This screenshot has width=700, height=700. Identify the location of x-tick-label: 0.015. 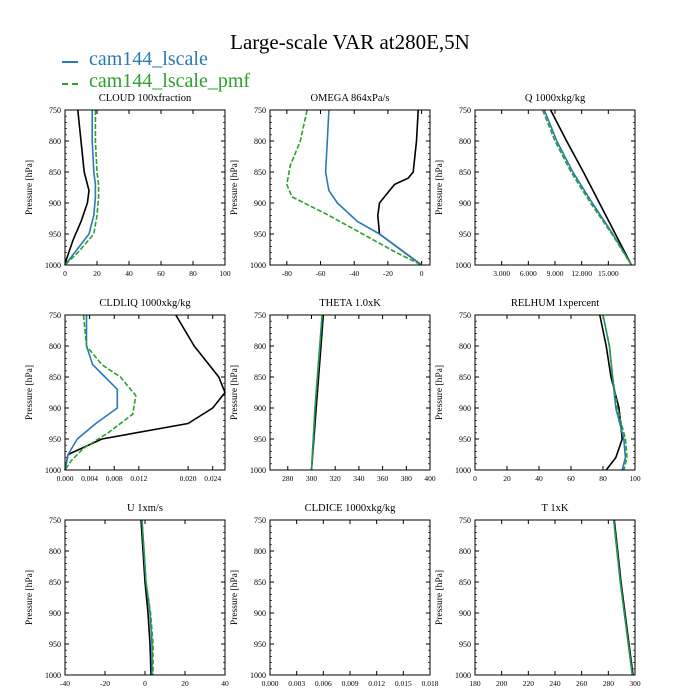
(403, 683).